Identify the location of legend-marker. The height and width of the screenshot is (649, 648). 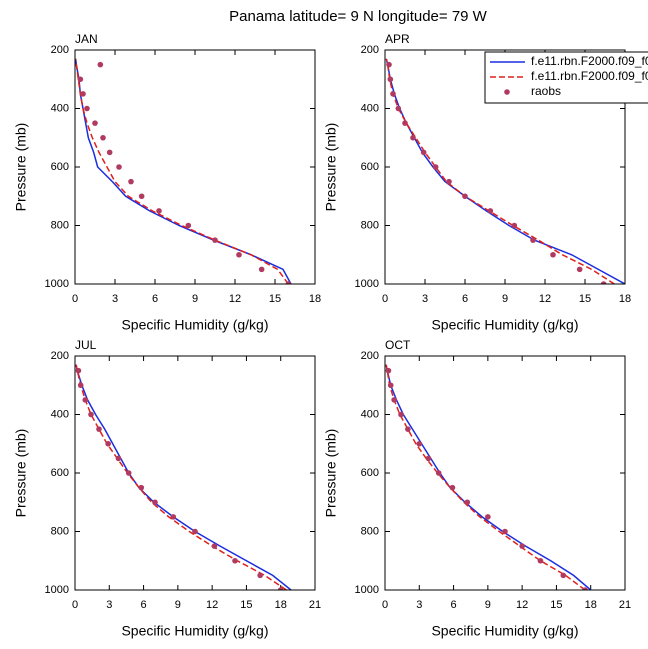
(507, 92).